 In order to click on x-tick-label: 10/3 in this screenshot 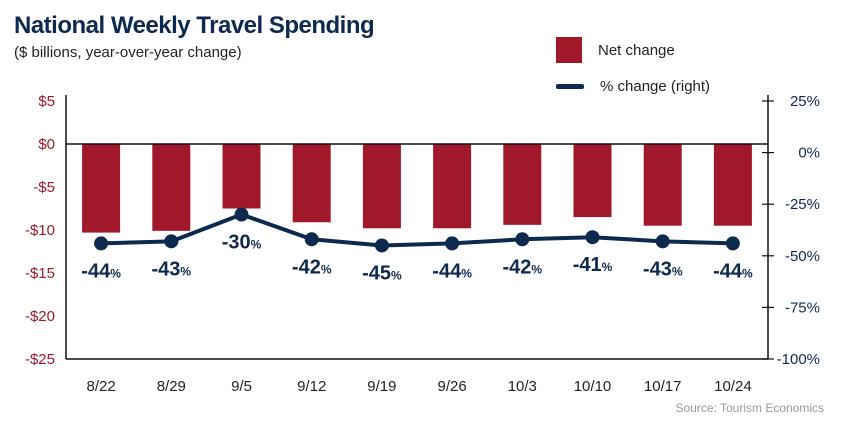, I will do `click(522, 386)`.